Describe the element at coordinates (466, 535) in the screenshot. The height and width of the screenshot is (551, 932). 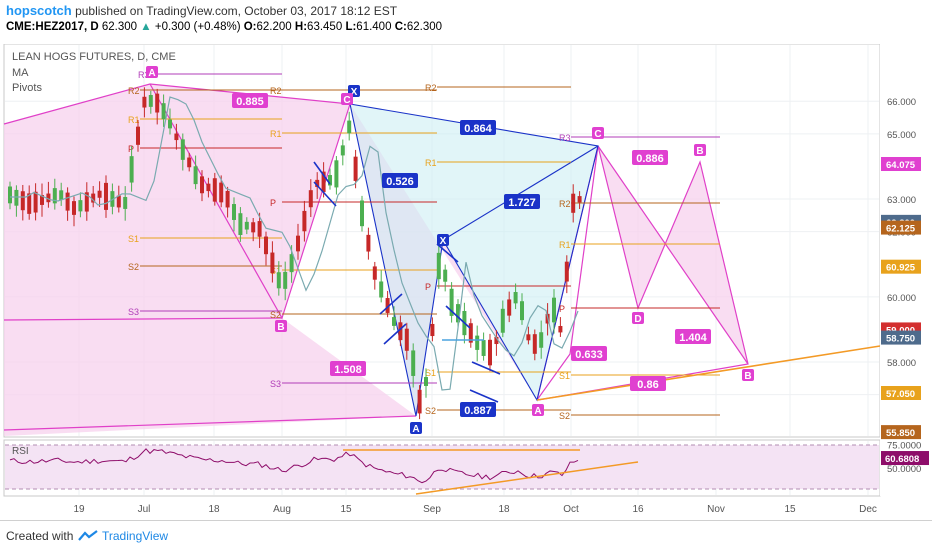
I see `footer: Created with TradingView` at that location.